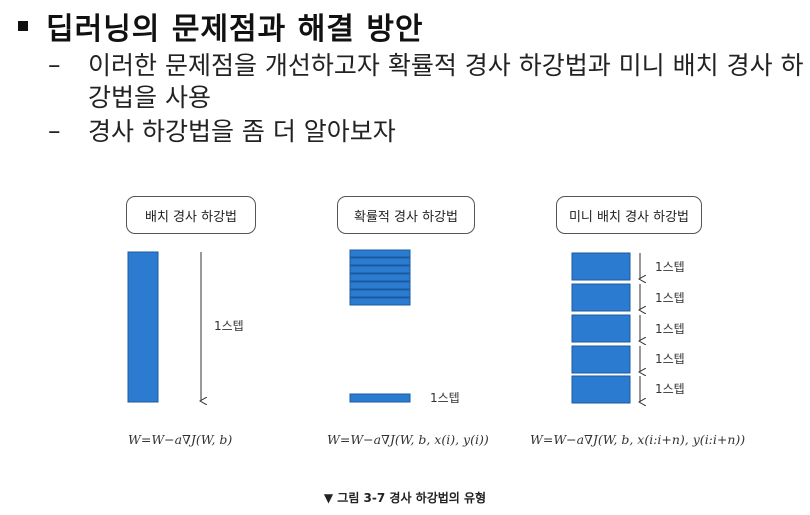  What do you see at coordinates (638, 439) in the screenshot?
I see `minibatch-formula: W=W−a∇J(W, b, x(i:i+n), y(i:i+n))` at bounding box center [638, 439].